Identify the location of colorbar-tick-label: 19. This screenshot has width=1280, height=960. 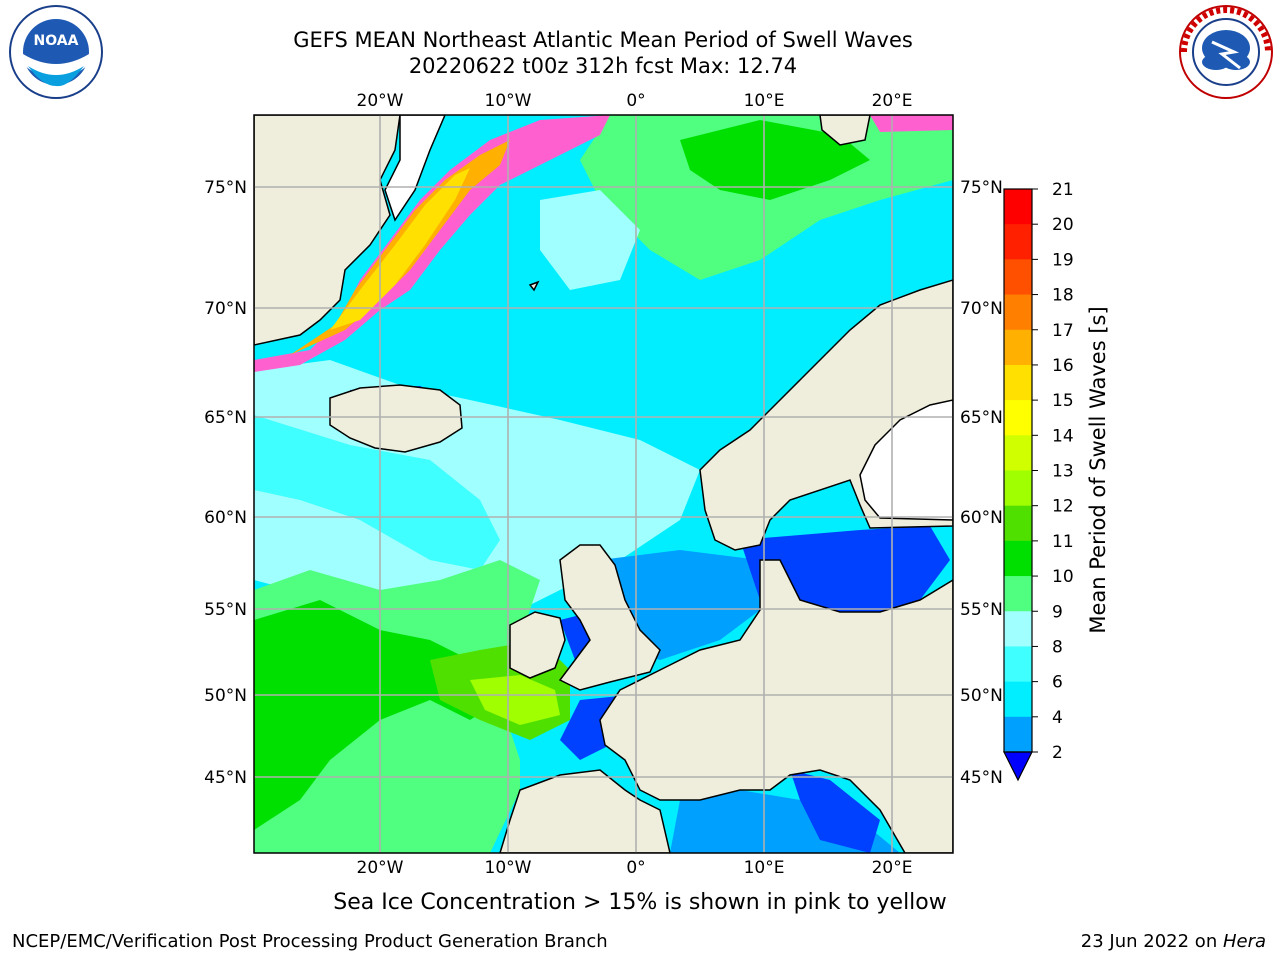
(1063, 260).